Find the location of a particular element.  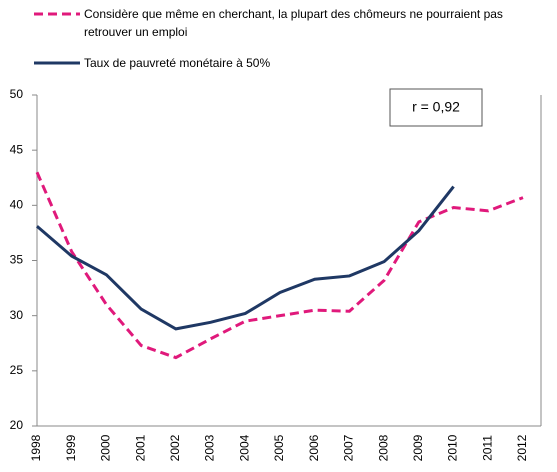

x-tick-label: 2001 is located at coordinates (140, 447).